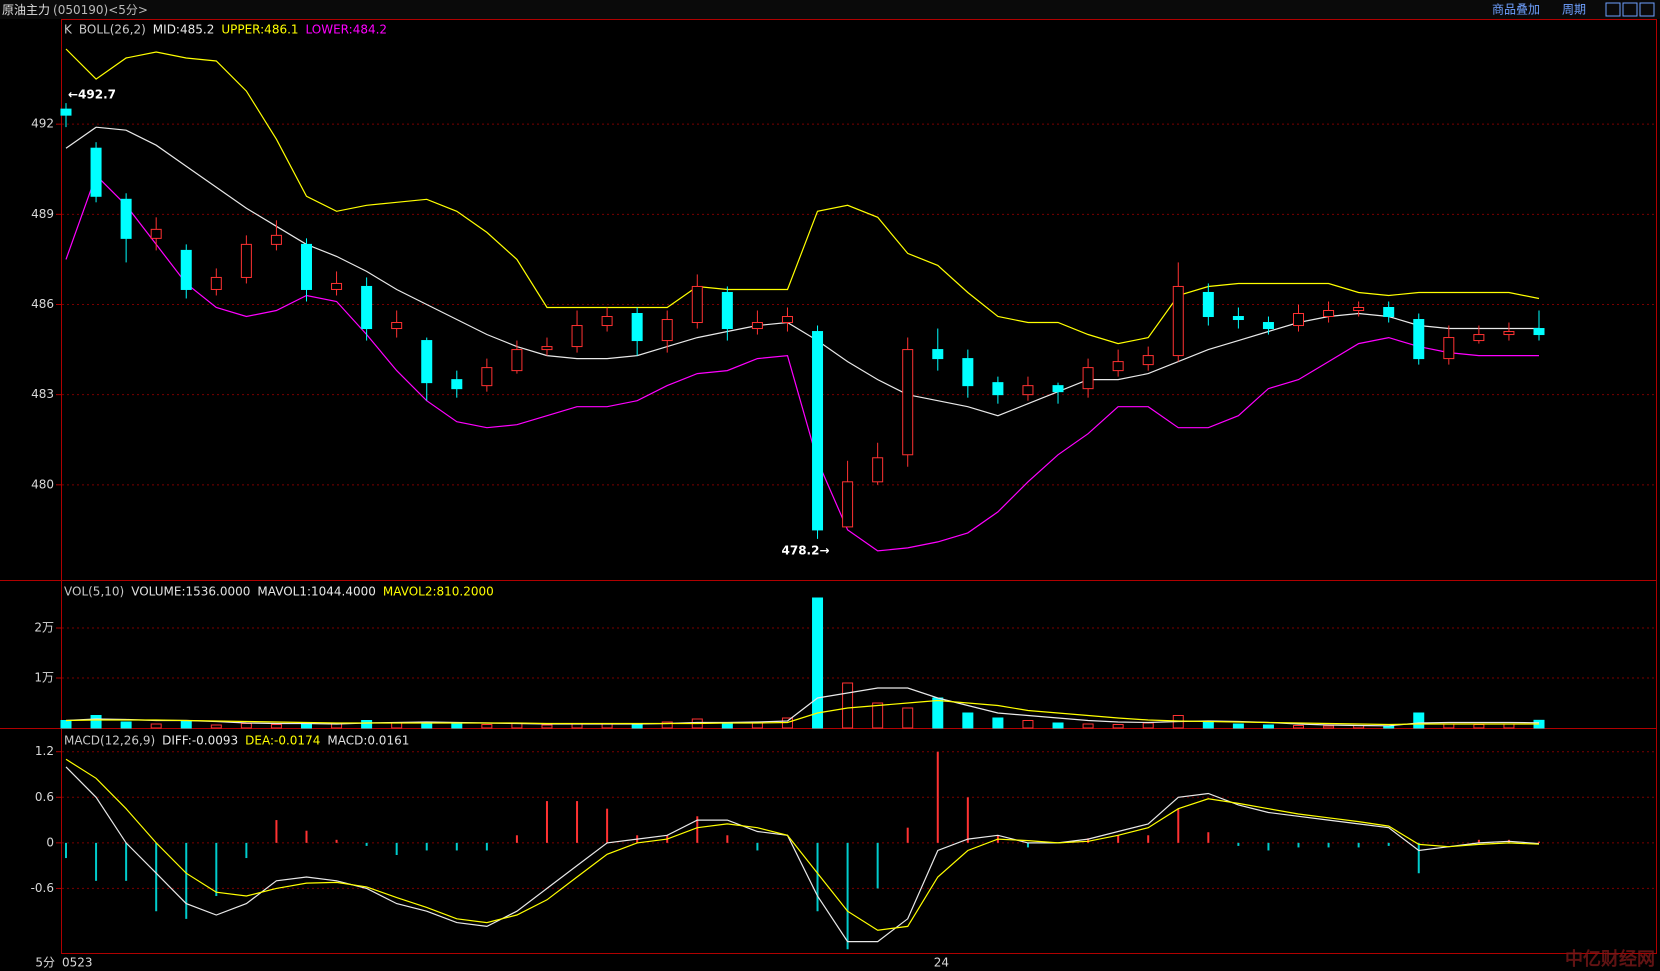 This screenshot has width=1660, height=971. Describe the element at coordinates (42, 888) in the screenshot. I see `y-tick-label: -0.6` at that location.